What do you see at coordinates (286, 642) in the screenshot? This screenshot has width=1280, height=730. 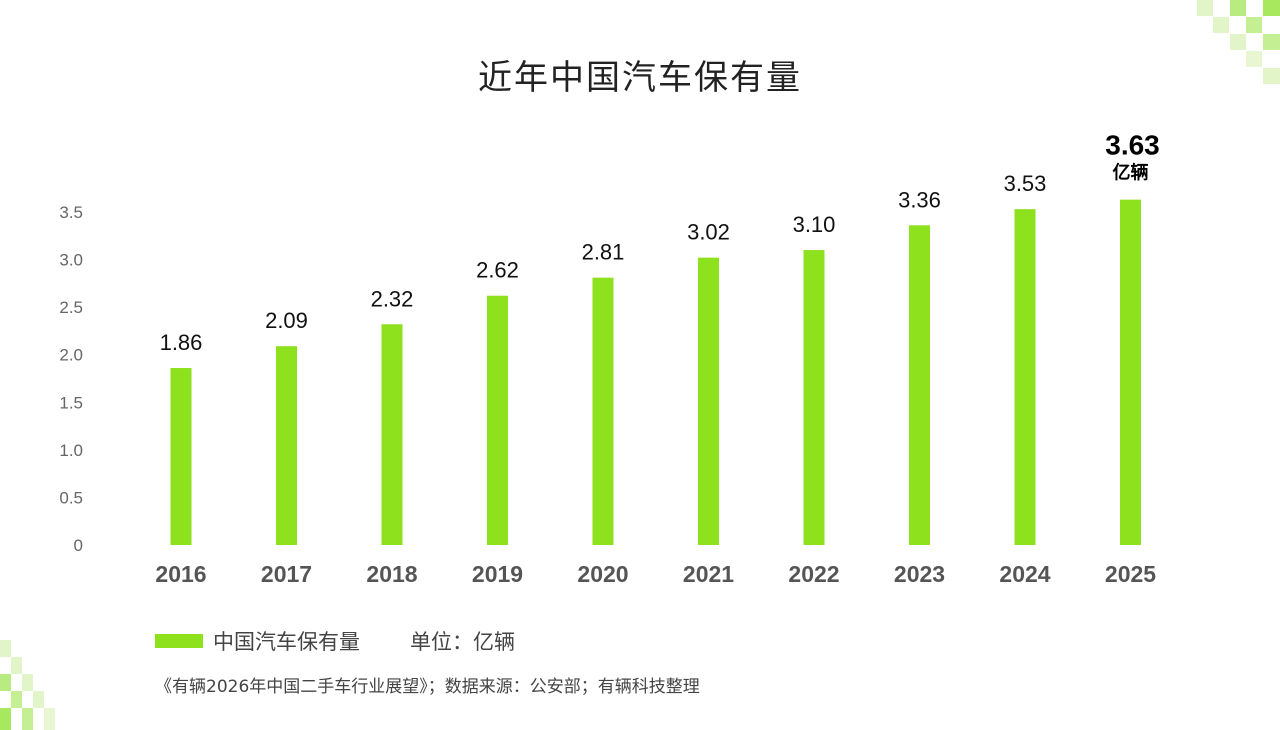 I see `legend-label: 中国汽车保有量` at bounding box center [286, 642].